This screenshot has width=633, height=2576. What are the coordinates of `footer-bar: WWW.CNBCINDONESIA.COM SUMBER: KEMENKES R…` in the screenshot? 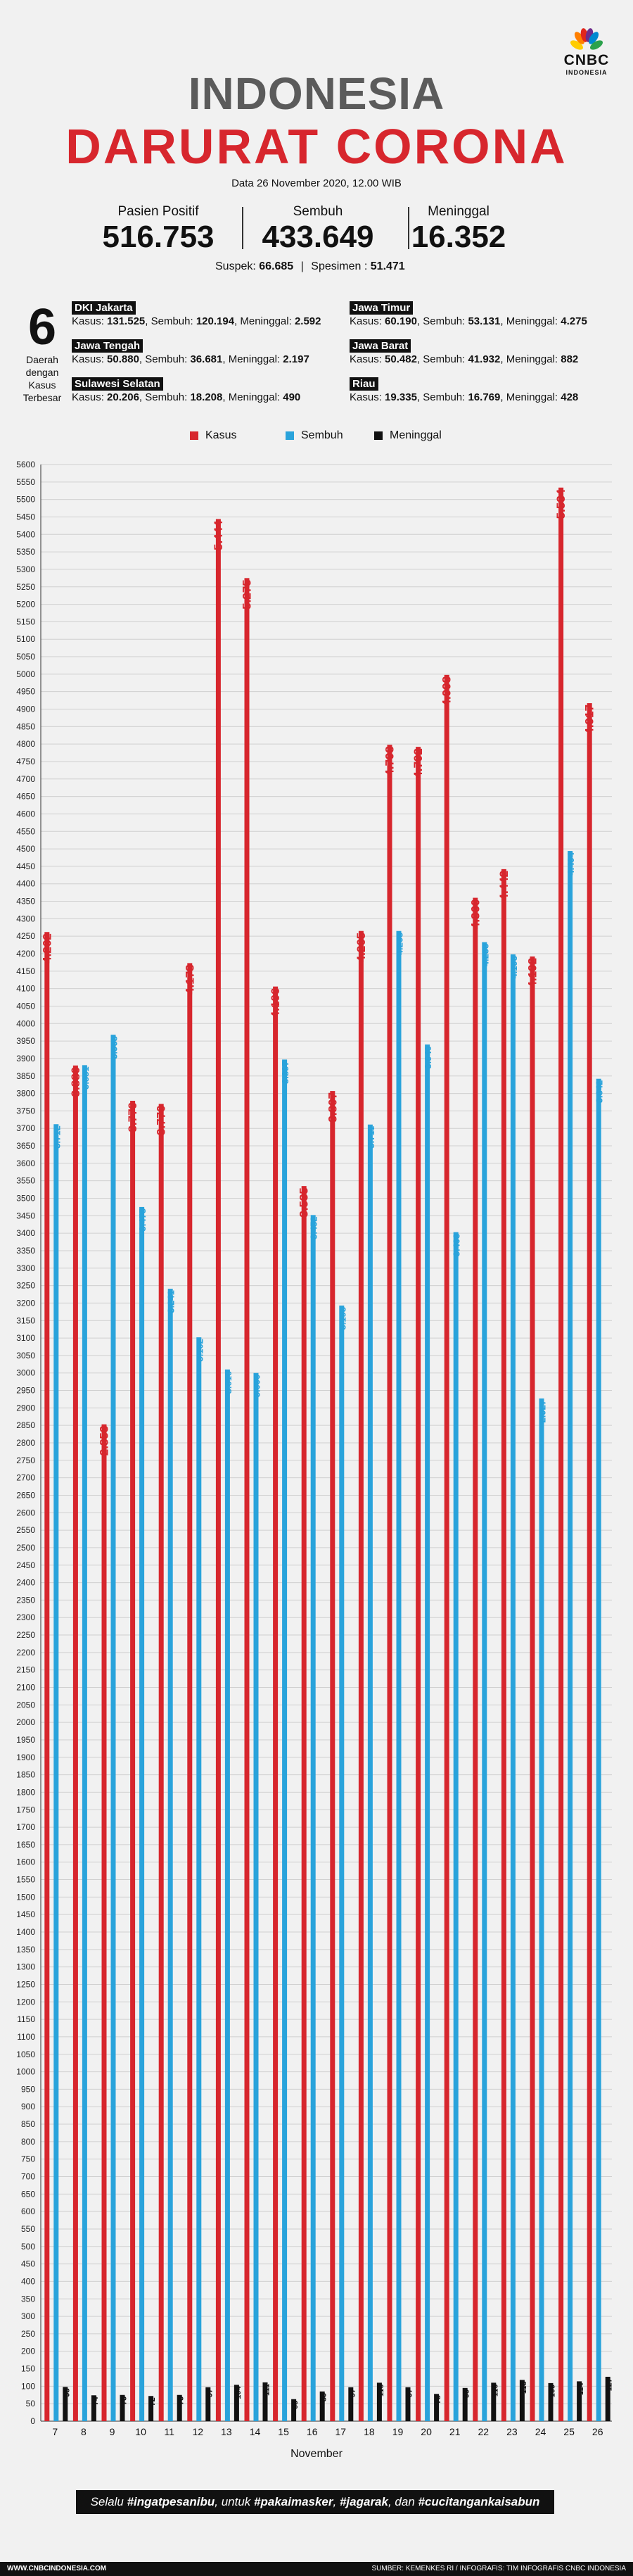 It's located at (316, 2569).